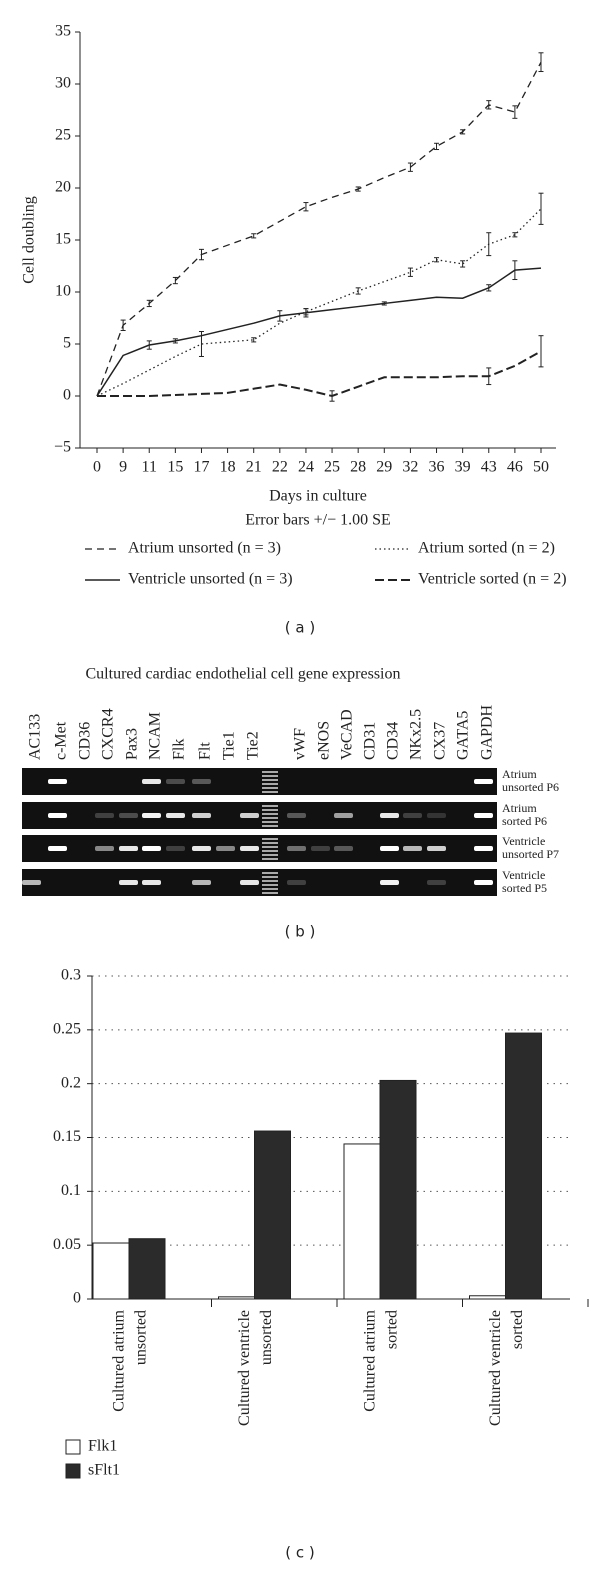 The height and width of the screenshot is (1586, 600). What do you see at coordinates (104, 1470) in the screenshot?
I see `legend-label: sFlt1` at bounding box center [104, 1470].